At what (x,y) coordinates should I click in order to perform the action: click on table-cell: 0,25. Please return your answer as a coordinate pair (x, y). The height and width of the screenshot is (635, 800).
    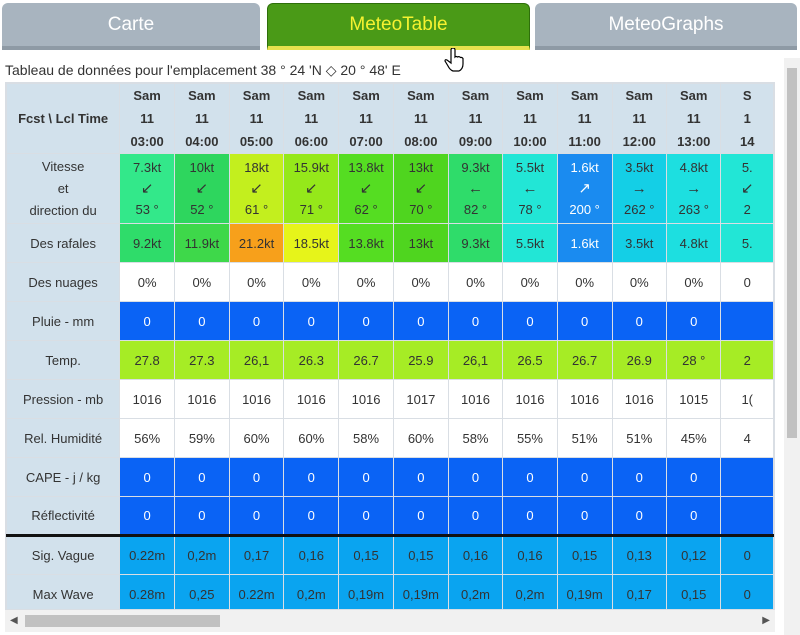
    Looking at the image, I should click on (202, 591).